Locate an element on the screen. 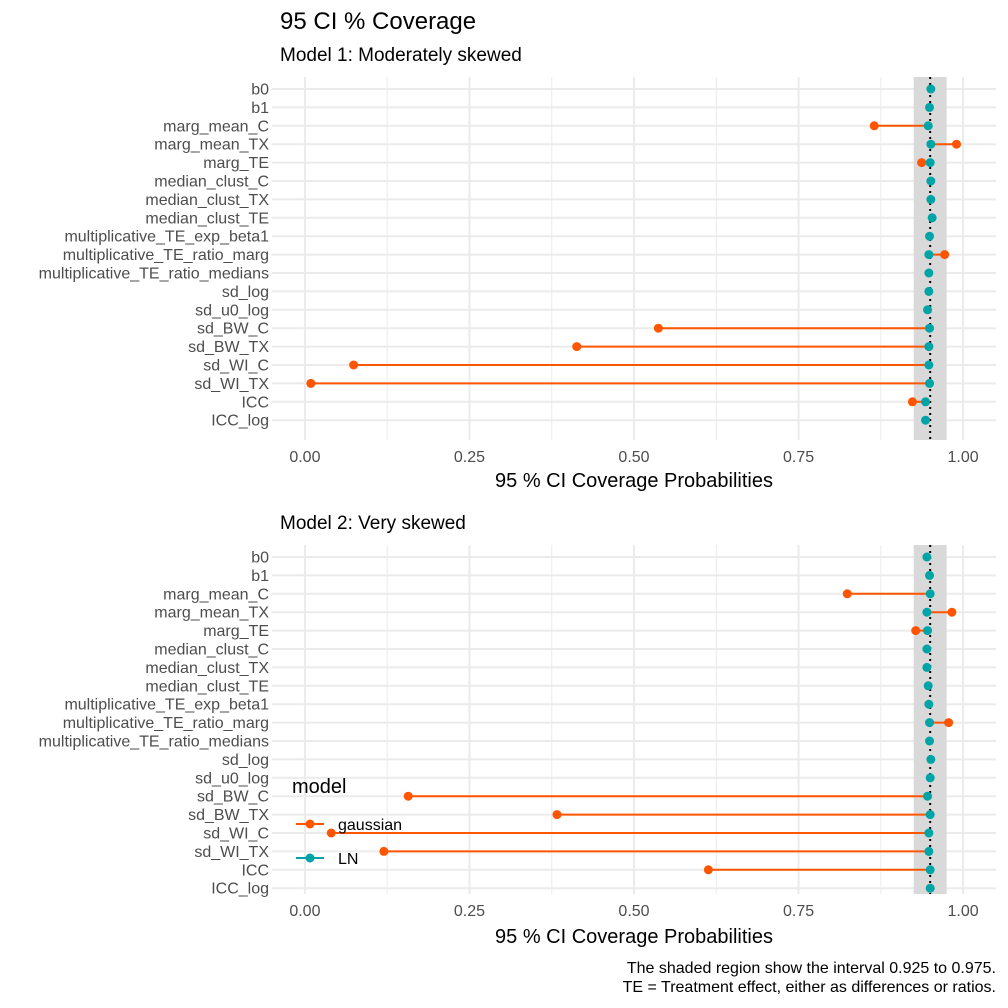  legend-item-ln: LN is located at coordinates (327, 859).